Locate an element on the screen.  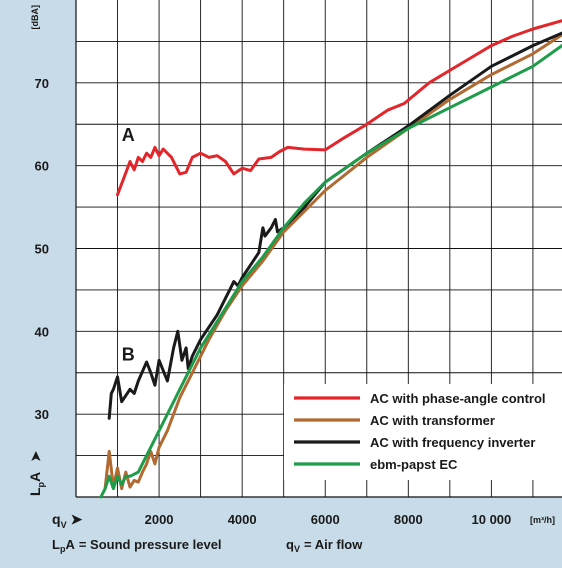
legend-label-4: ebm-papst EC is located at coordinates (414, 464).